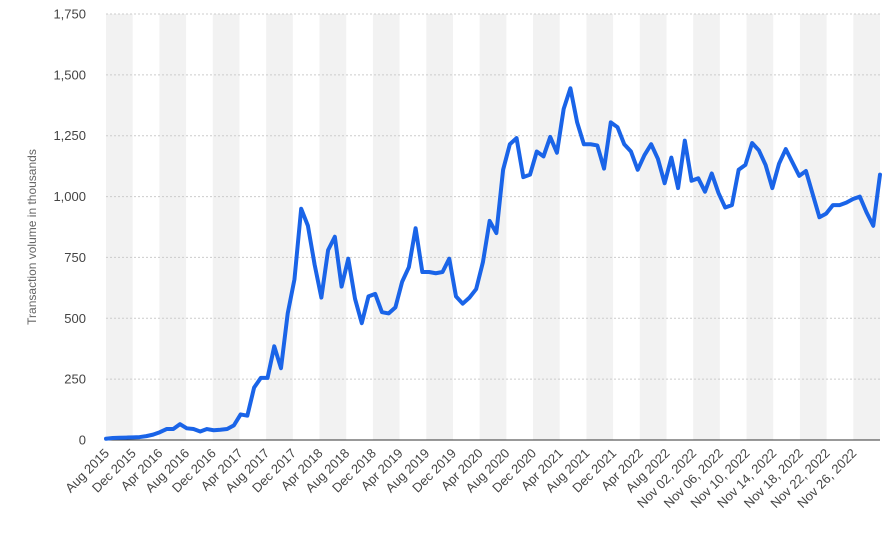  I want to click on y-axis-tick-labels: 0 250 500 750 1,000 1,250 1,500 1,750, so click(69, 227).